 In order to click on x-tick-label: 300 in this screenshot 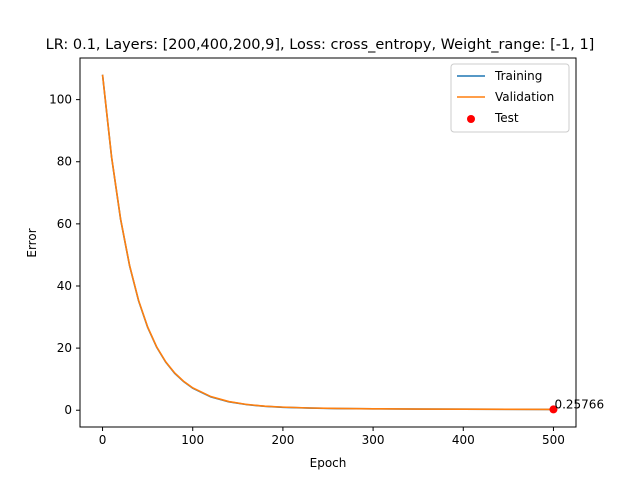, I will do `click(373, 440)`.